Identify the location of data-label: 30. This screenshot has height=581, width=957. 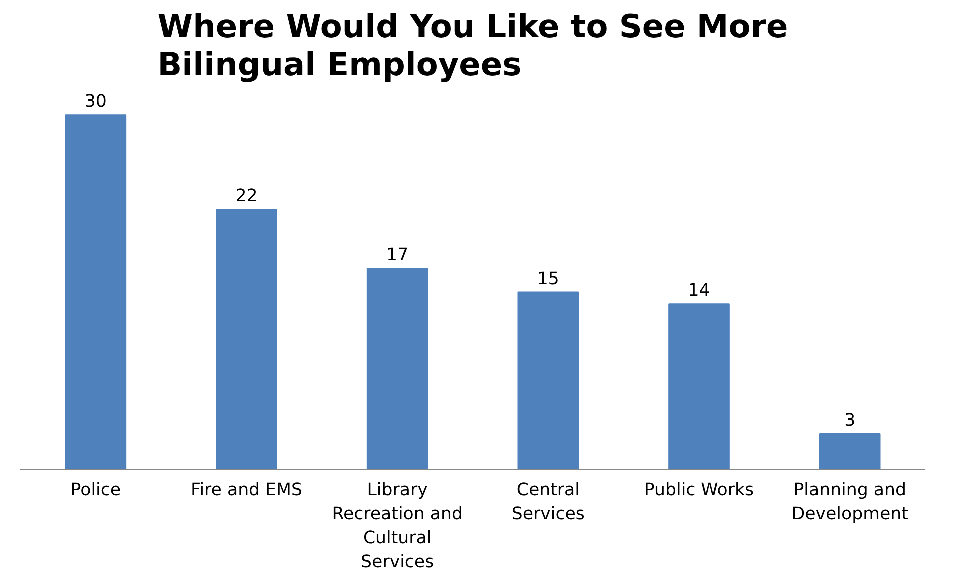
(95, 102).